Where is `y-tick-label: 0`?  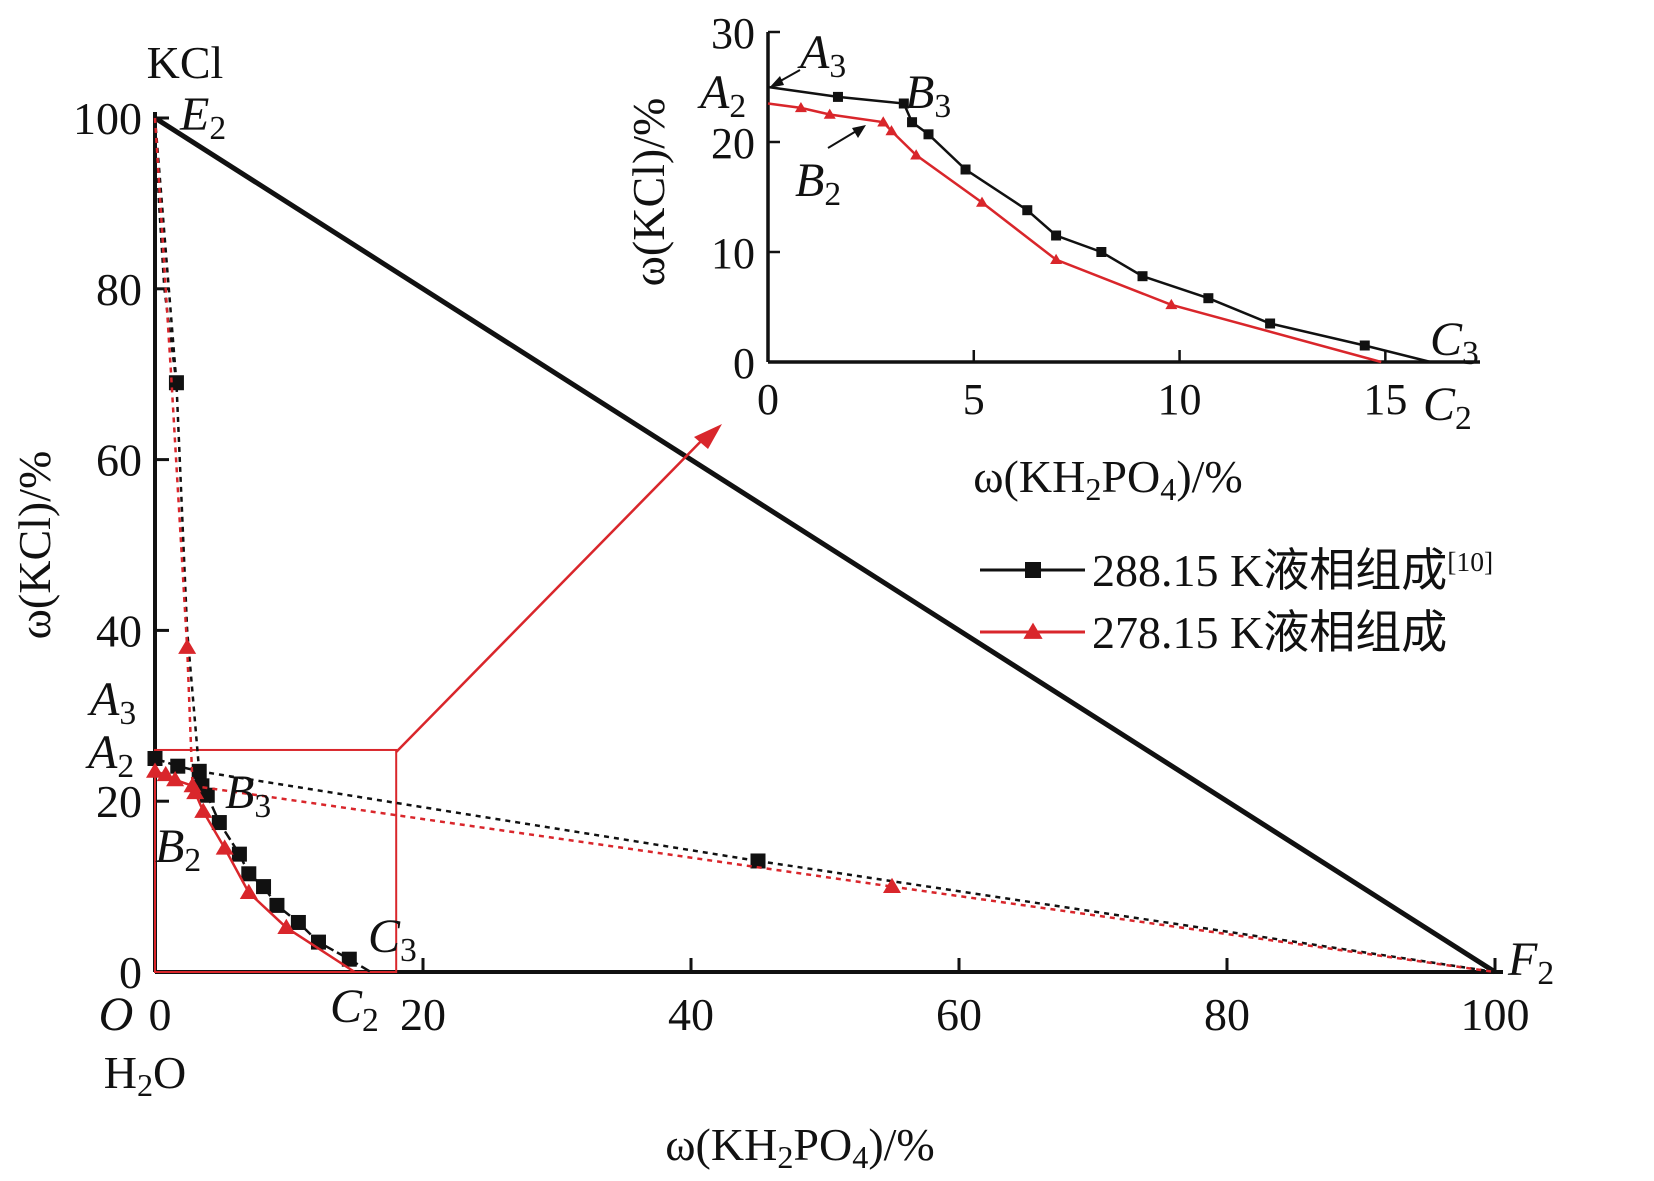 y-tick-label: 0 is located at coordinates (130, 972).